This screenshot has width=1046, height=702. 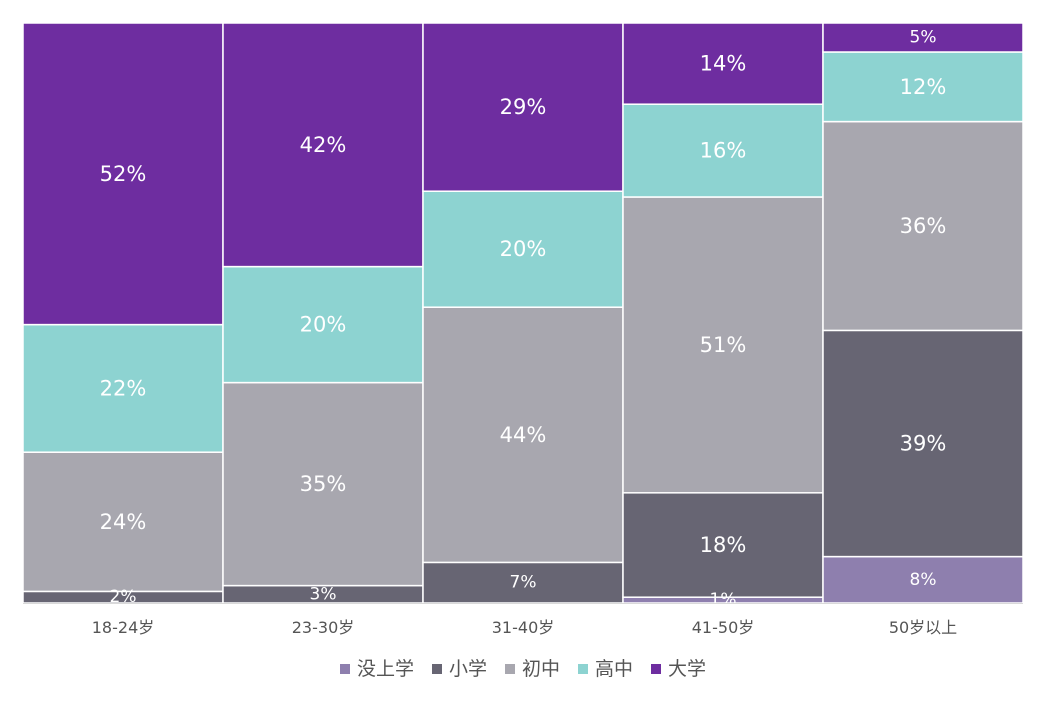 I want to click on data-label-5-4: 12%, so click(x=923, y=87).